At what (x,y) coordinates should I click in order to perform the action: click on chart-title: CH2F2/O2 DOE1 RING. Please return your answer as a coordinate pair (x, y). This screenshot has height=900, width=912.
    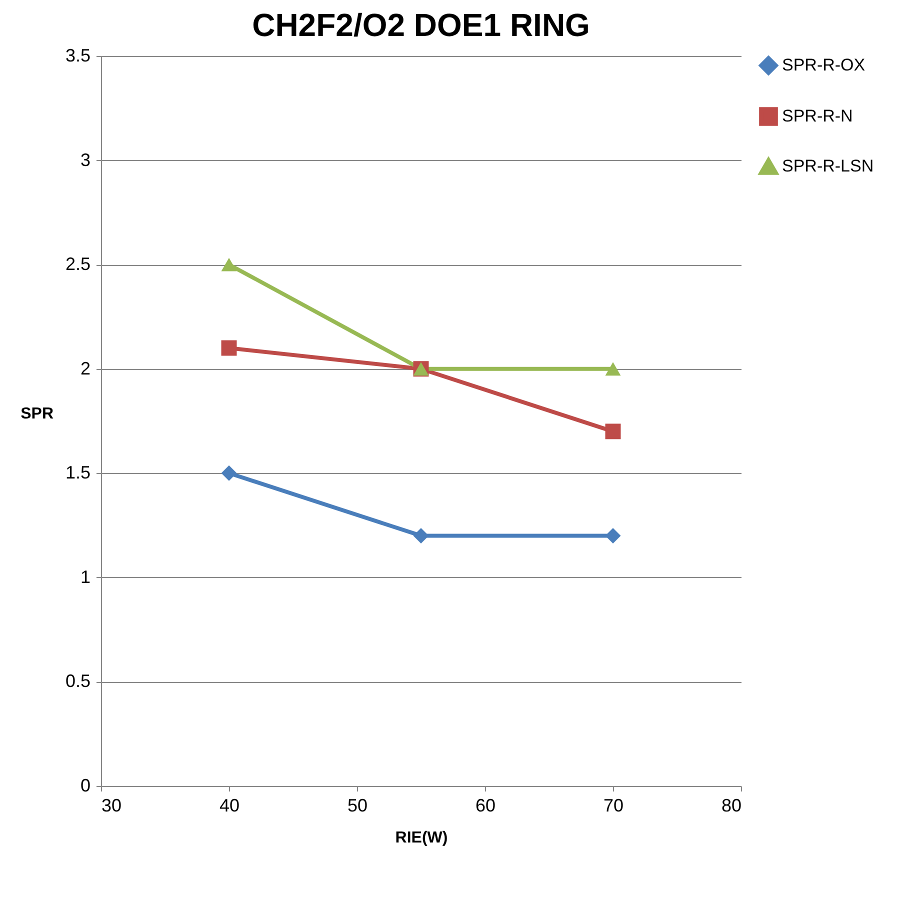
    Looking at the image, I should click on (421, 25).